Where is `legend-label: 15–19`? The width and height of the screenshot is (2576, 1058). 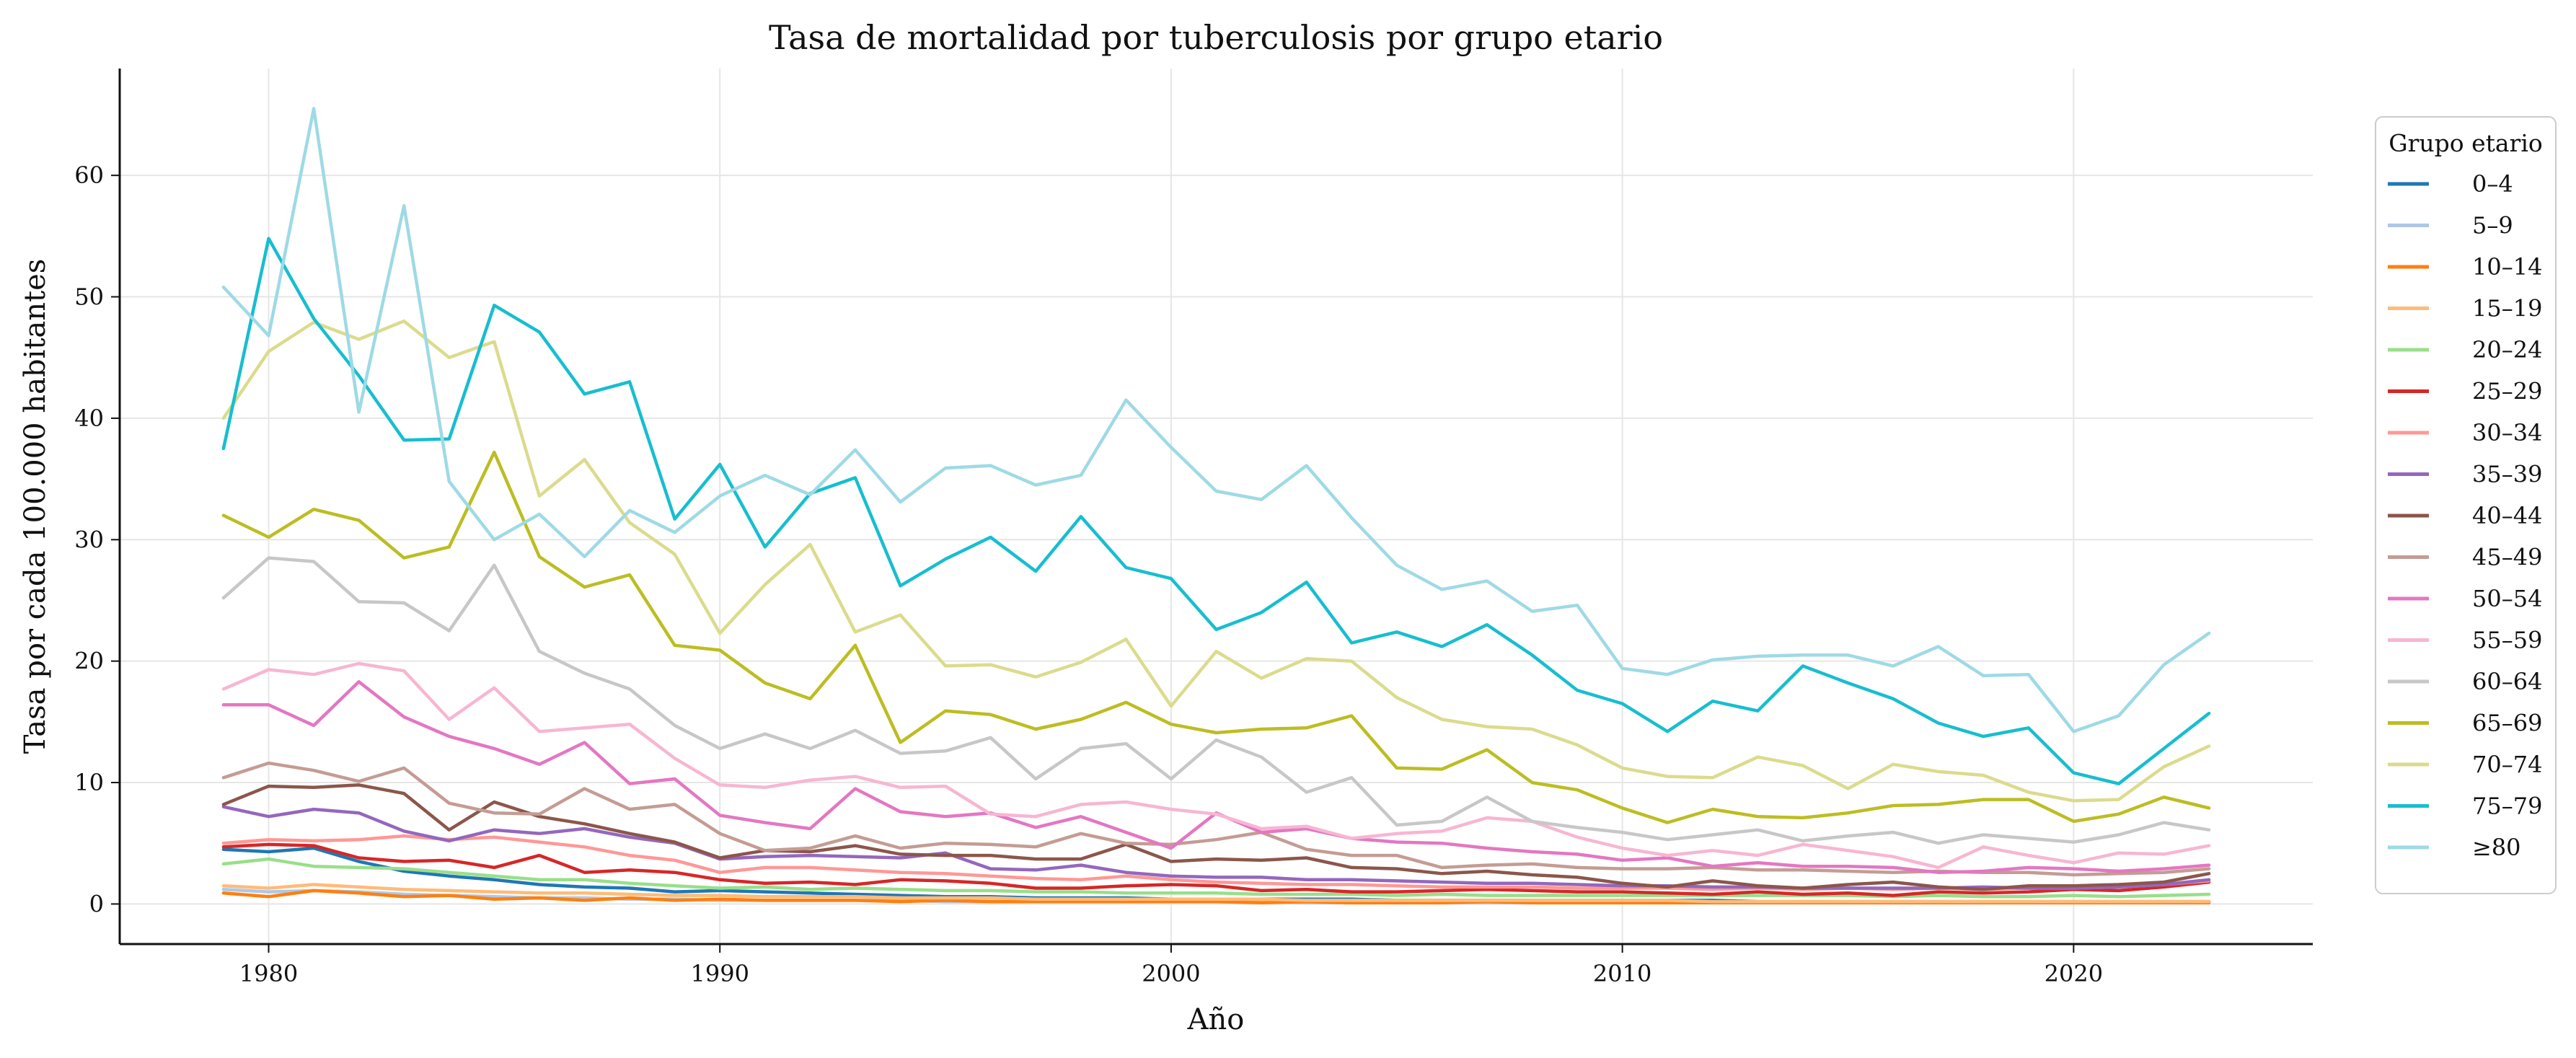 legend-label: 15–19 is located at coordinates (2507, 308).